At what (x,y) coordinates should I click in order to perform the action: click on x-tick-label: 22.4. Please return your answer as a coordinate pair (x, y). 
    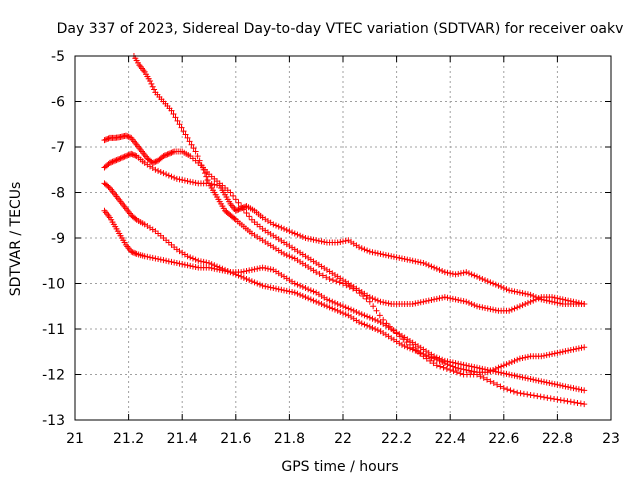
    Looking at the image, I should click on (450, 439).